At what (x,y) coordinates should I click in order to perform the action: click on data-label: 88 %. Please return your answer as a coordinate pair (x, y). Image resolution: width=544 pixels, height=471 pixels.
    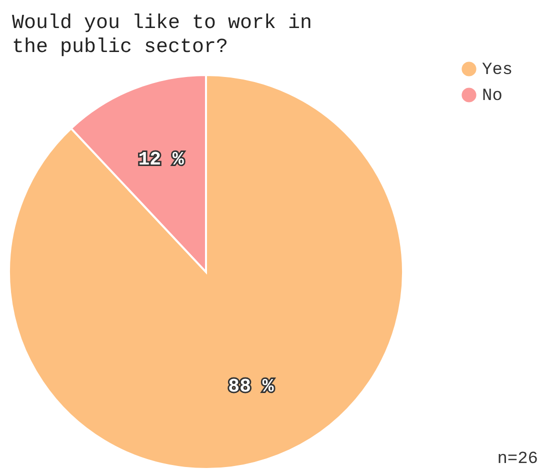
    Looking at the image, I should click on (251, 387).